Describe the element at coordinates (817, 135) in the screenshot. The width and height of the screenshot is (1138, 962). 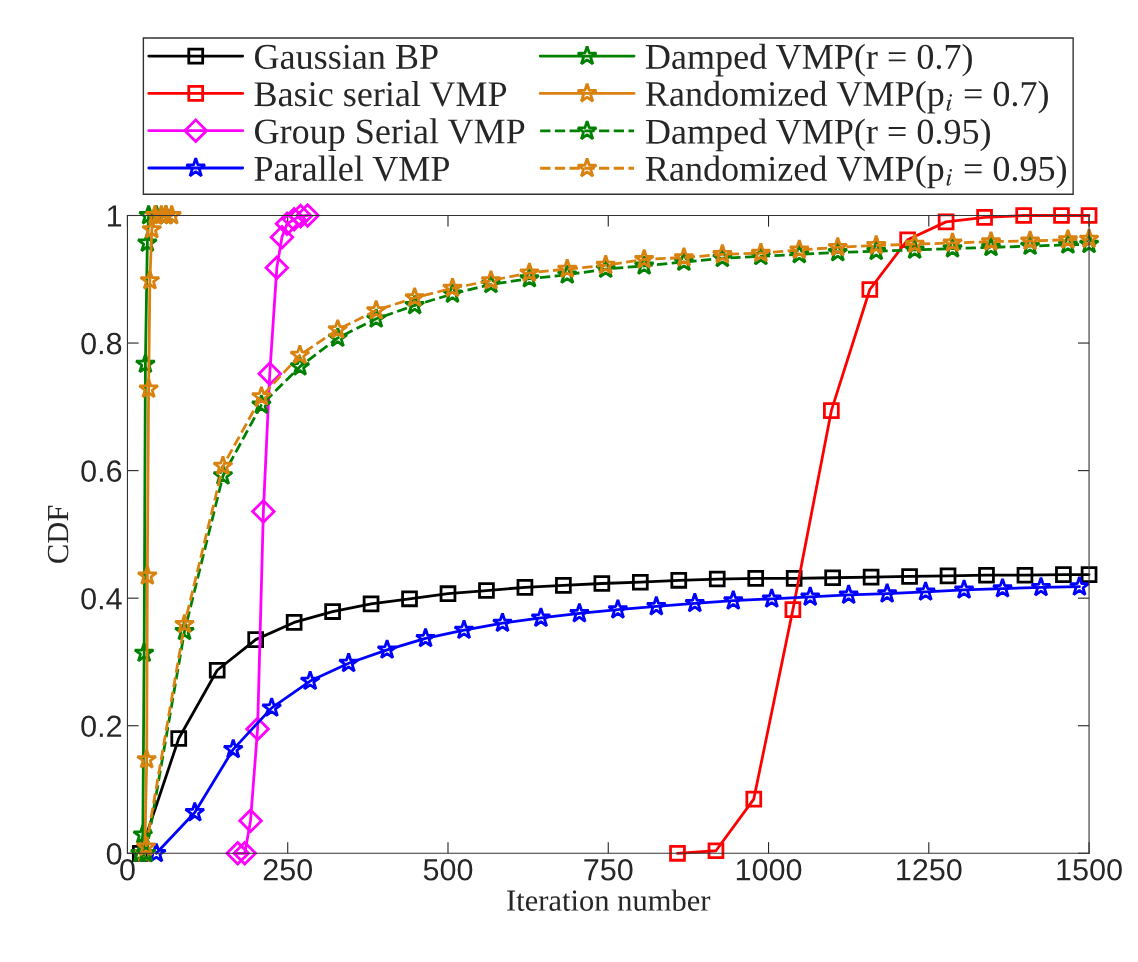
I see `legend-label: Damped VMP(r = 0.95)` at that location.